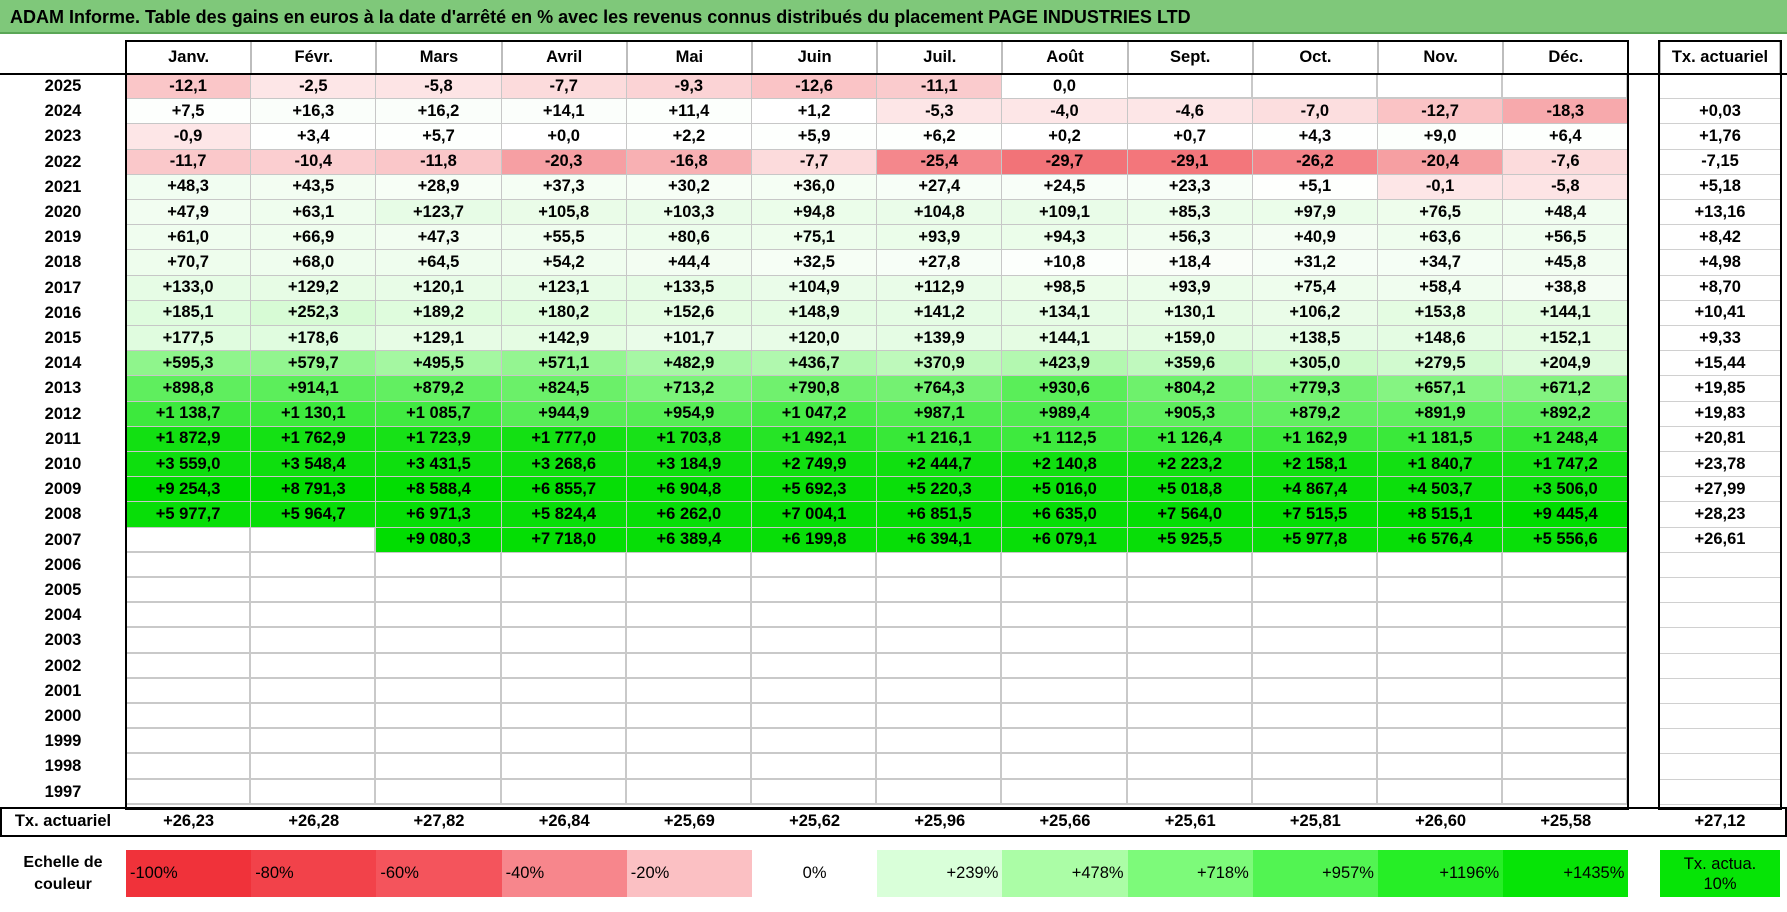 This screenshot has height=912, width=1787. I want to click on table-cell: +37,3, so click(564, 187).